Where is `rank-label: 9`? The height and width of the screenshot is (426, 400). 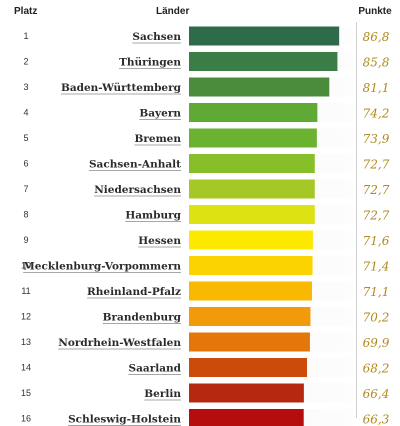
rank-label: 9 is located at coordinates (25, 240).